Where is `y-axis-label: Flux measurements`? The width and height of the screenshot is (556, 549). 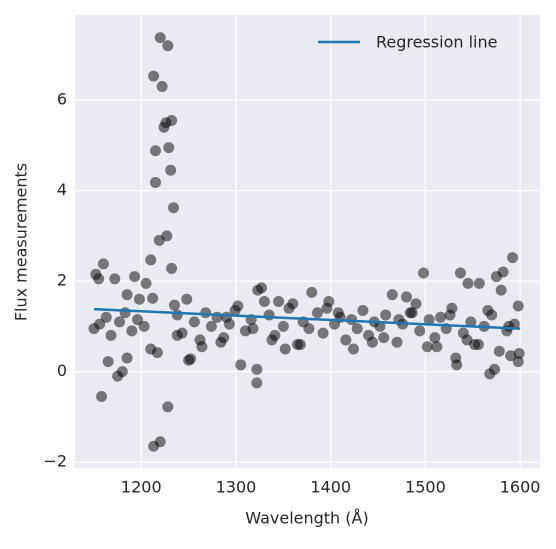
y-axis-label: Flux measurements is located at coordinates (21, 242).